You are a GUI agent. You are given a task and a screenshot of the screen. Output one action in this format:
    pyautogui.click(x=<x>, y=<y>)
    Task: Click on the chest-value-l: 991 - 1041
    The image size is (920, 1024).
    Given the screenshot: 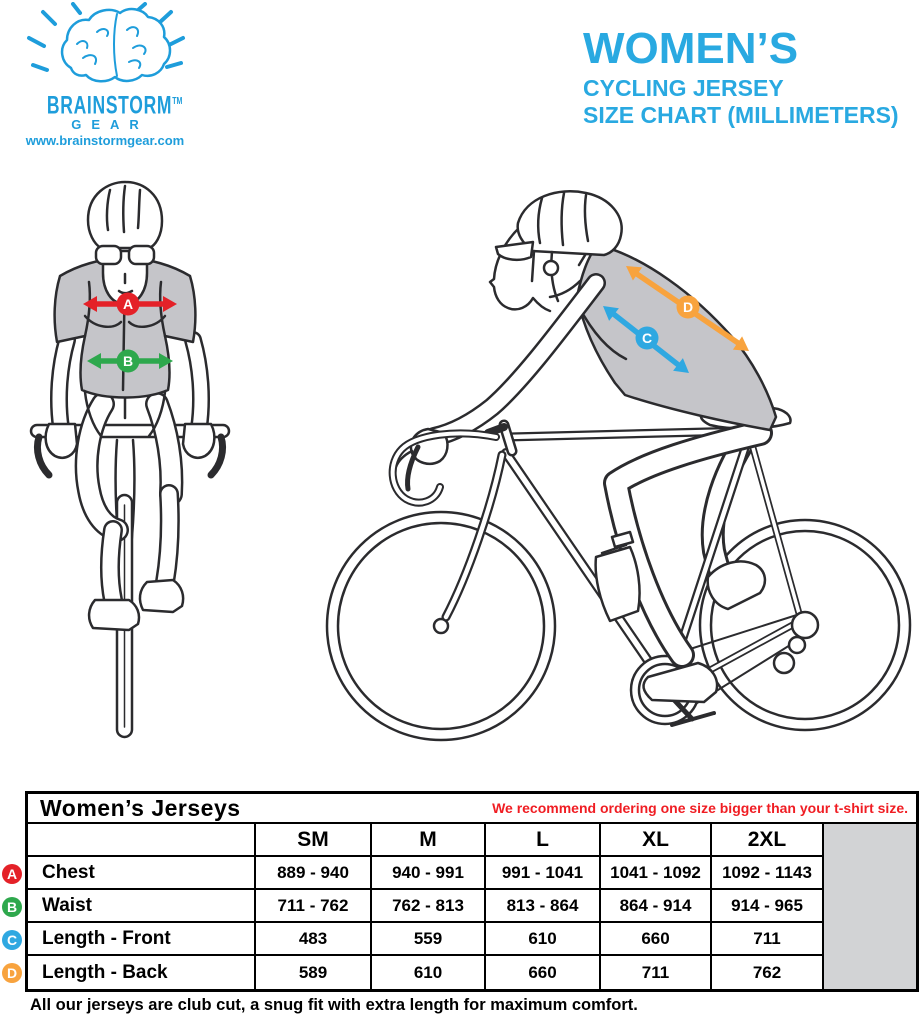 What is the action you would take?
    pyautogui.click(x=543, y=873)
    